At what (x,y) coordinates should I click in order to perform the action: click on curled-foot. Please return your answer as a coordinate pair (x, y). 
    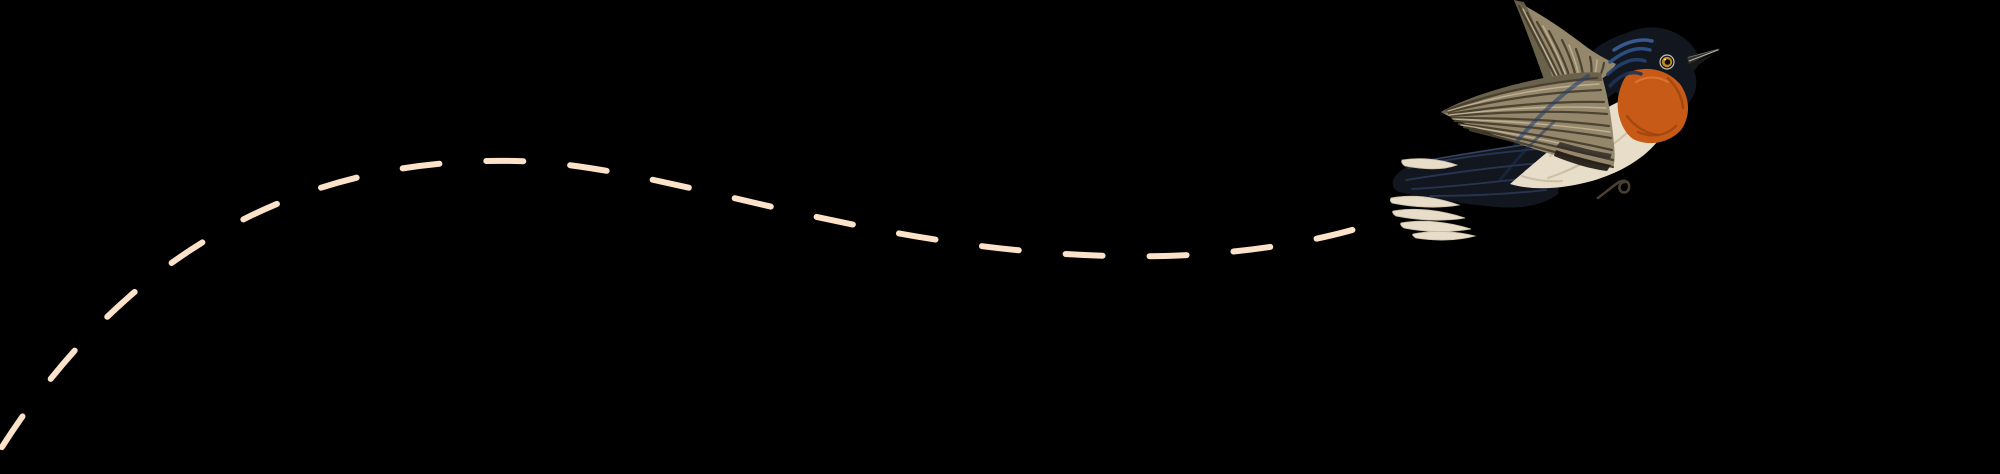
    Looking at the image, I should click on (1613, 189).